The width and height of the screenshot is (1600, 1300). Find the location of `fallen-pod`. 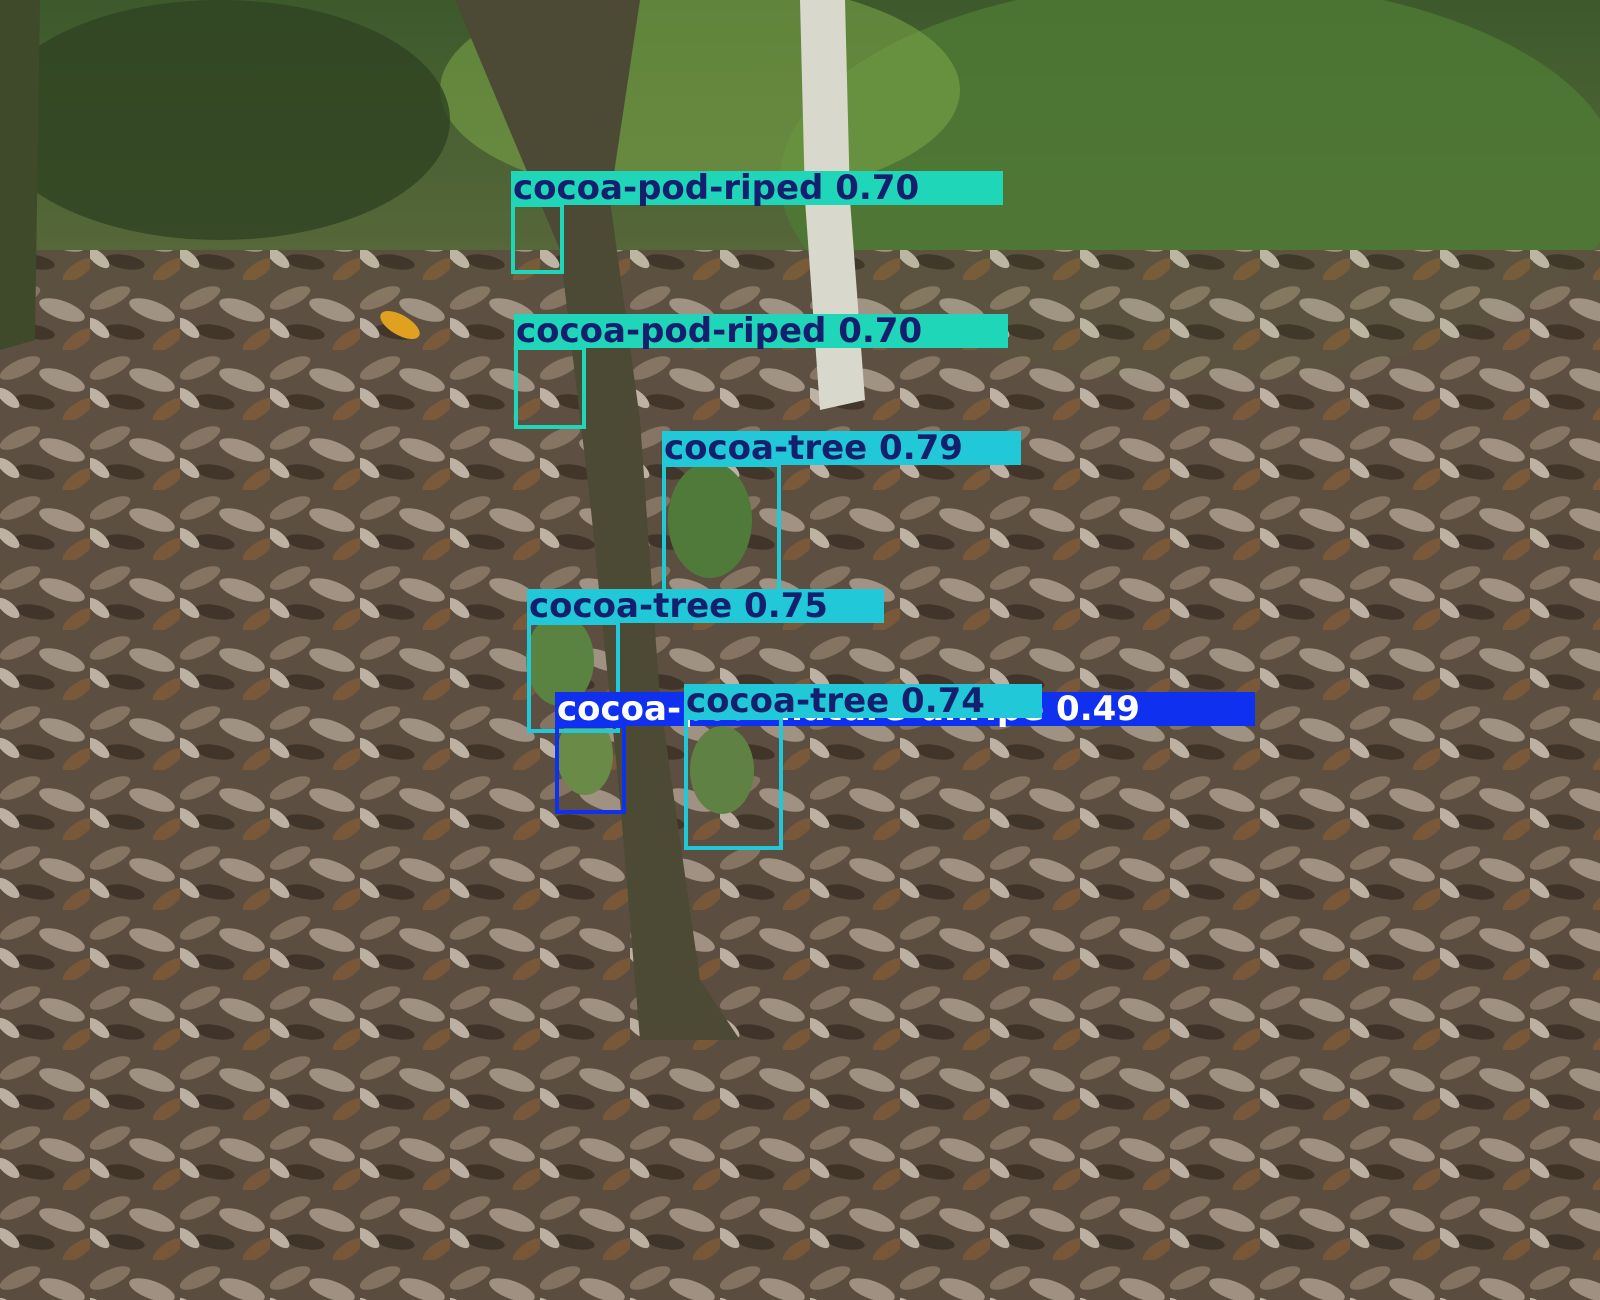

fallen-pod is located at coordinates (400, 325).